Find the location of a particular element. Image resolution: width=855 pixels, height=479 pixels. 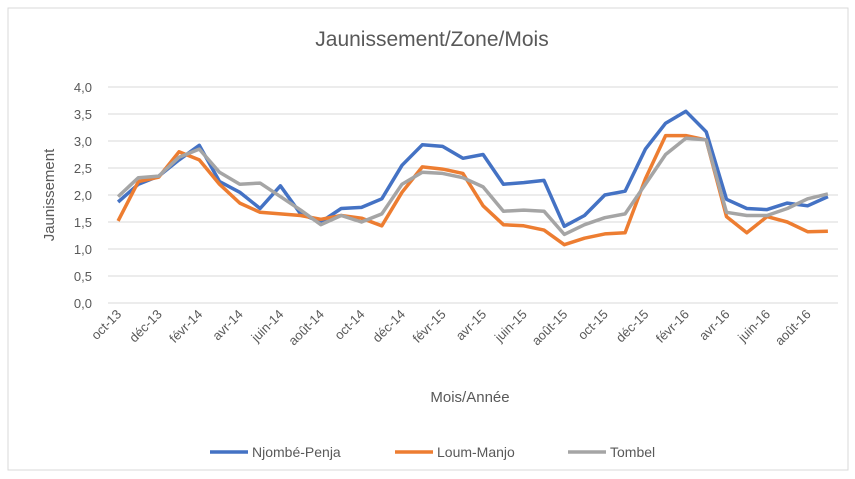

chart-title: Jaunissement/Zone/Mois is located at coordinates (431, 39).